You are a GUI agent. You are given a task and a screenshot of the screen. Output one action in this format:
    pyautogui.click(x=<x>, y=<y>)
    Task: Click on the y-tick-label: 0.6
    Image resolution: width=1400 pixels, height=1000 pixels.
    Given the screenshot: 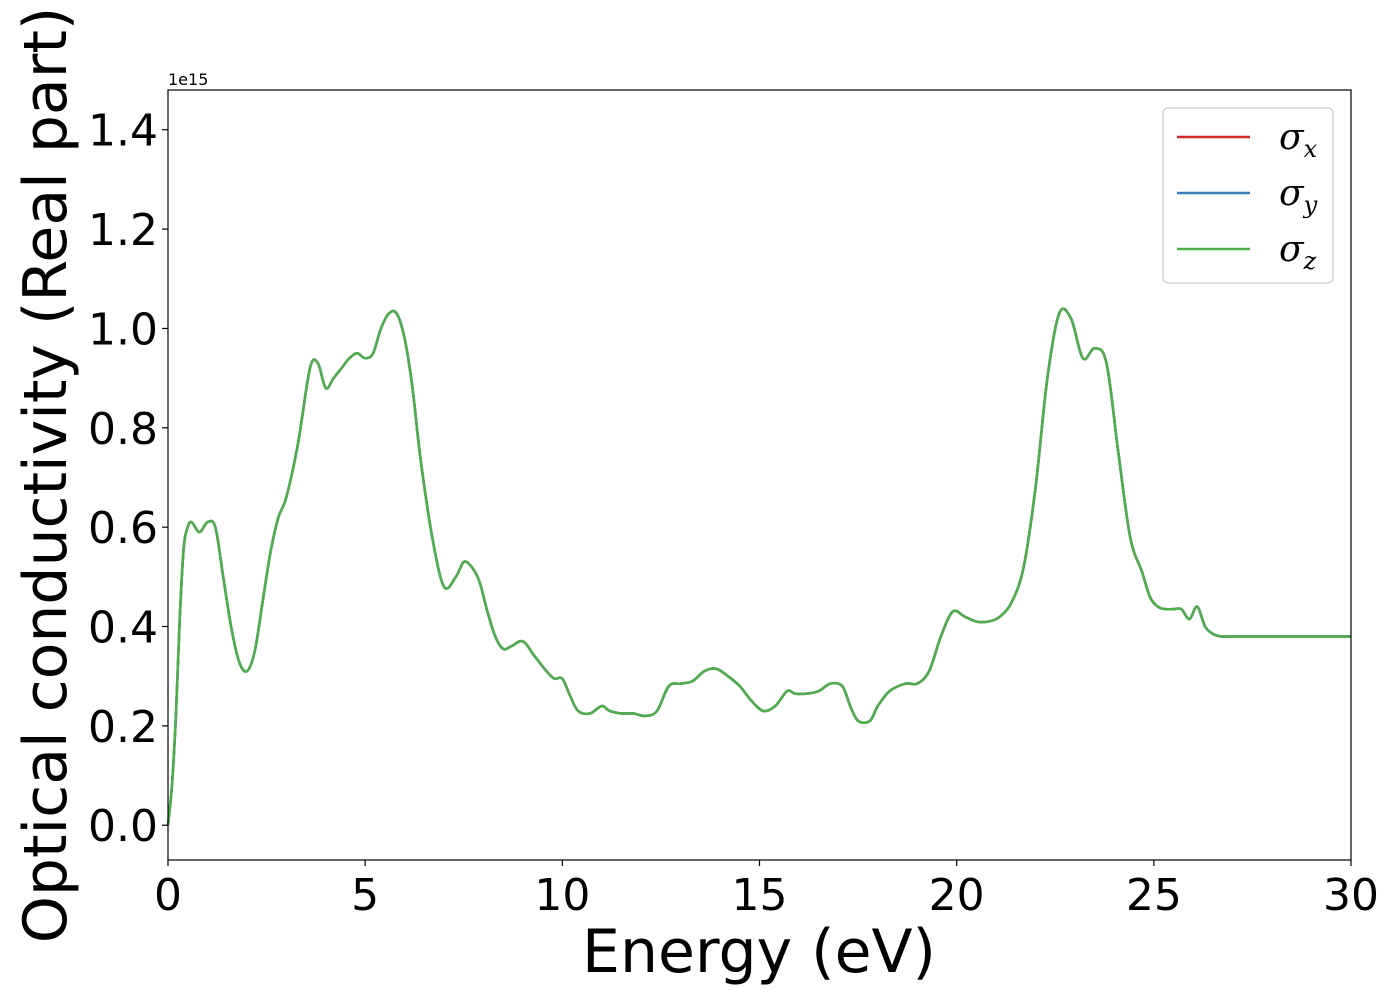 What is the action you would take?
    pyautogui.click(x=123, y=528)
    